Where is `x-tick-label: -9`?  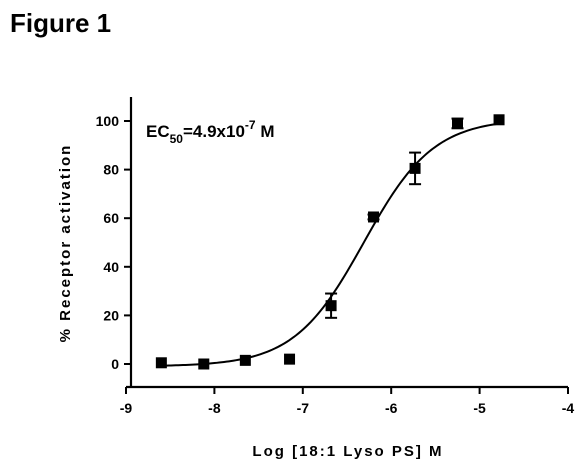
x-tick-label: -9 is located at coordinates (126, 408).